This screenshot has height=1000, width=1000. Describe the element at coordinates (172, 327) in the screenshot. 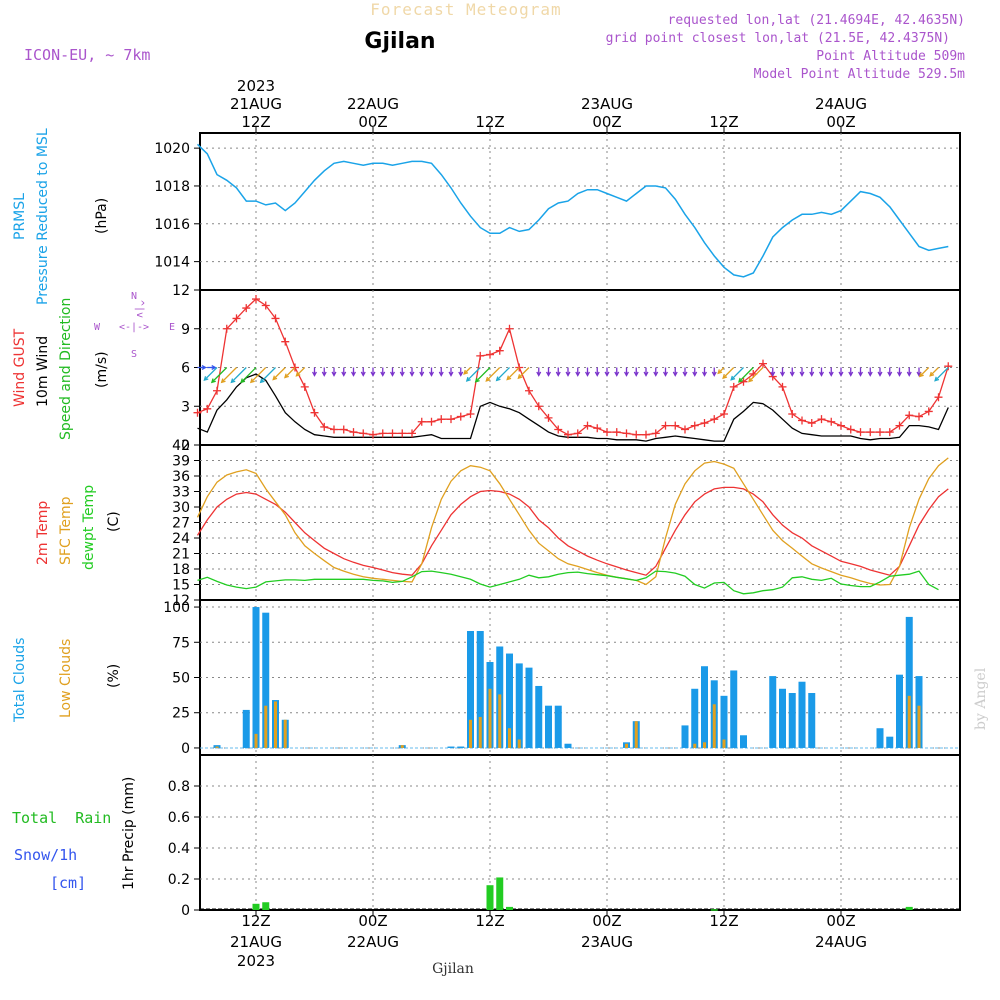

I see `compass-e: E` at that location.